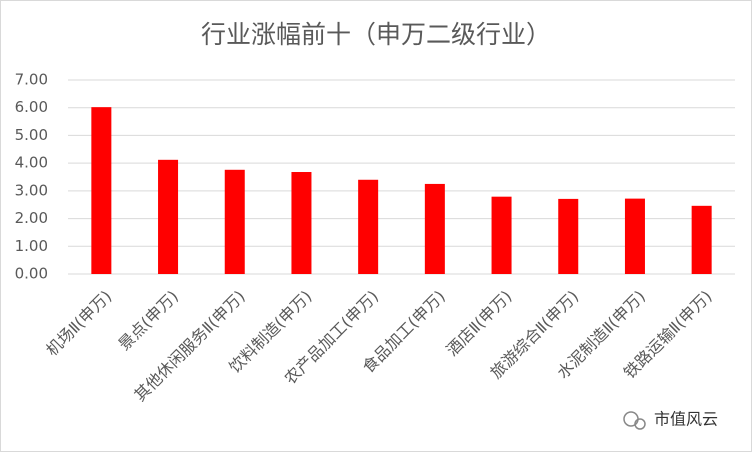 The image size is (752, 452). Describe the element at coordinates (31, 190) in the screenshot. I see `y-tick-label: 3.00` at that location.